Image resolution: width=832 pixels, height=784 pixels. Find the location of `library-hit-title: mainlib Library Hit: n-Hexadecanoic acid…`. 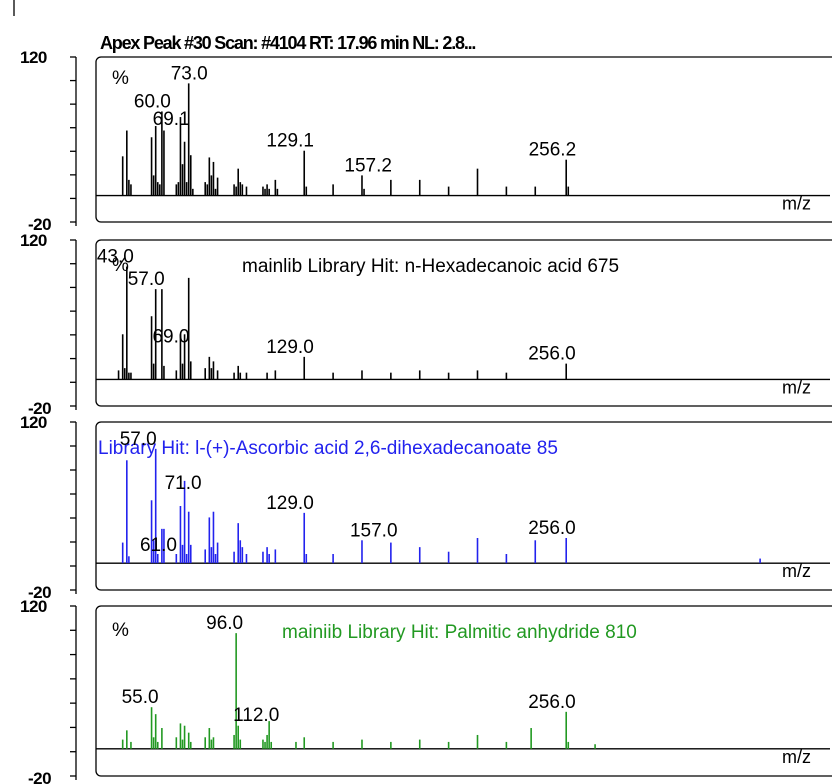

library-hit-title: mainlib Library Hit: n-Hexadecanoic acid… is located at coordinates (430, 266).